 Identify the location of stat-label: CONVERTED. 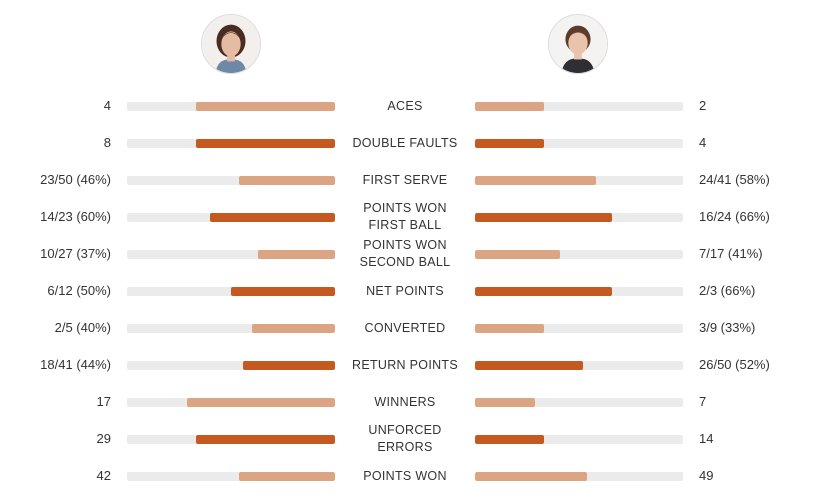
(405, 327).